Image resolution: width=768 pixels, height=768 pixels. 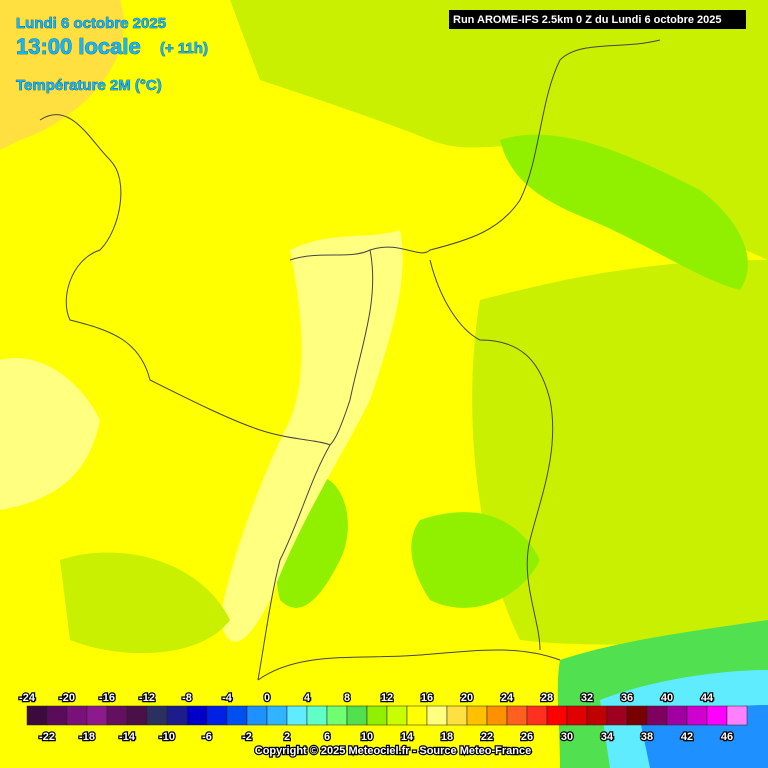 What do you see at coordinates (547, 698) in the screenshot?
I see `legend-label: 28` at bounding box center [547, 698].